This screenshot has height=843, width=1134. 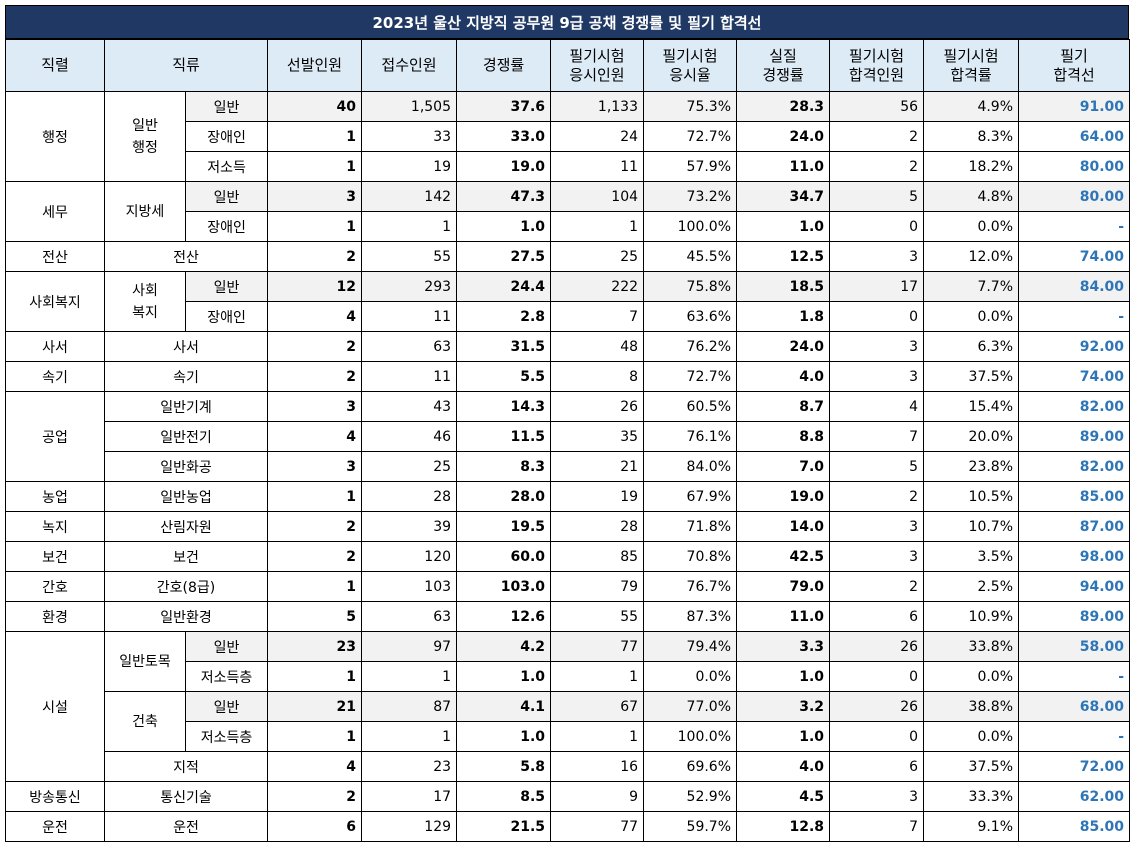 I want to click on cutoff-cell: 98.00, so click(x=1074, y=556).